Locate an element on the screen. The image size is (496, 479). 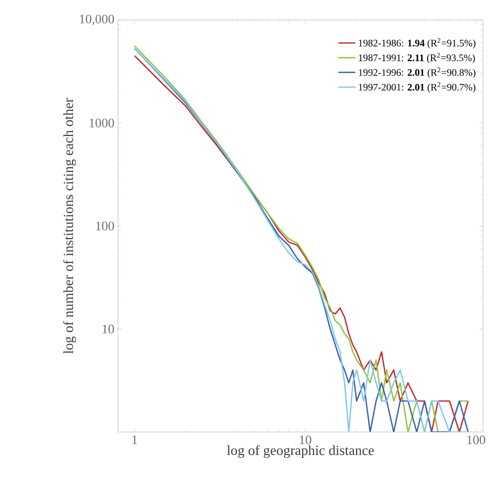
legend-label: 1992-1996: 2.01 (R$^{2}$=90.8%) is located at coordinates (417, 73).